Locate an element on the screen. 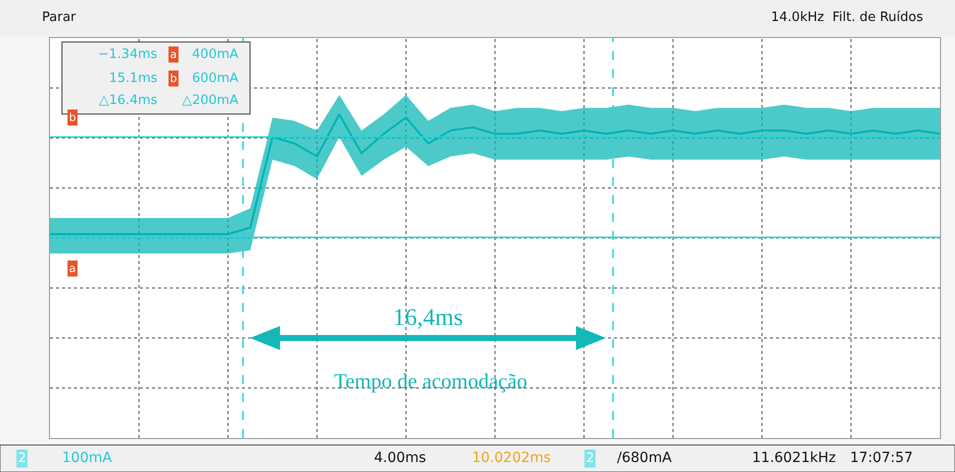 This screenshot has height=472, width=955. text: 10.0202ms is located at coordinates (511, 458).